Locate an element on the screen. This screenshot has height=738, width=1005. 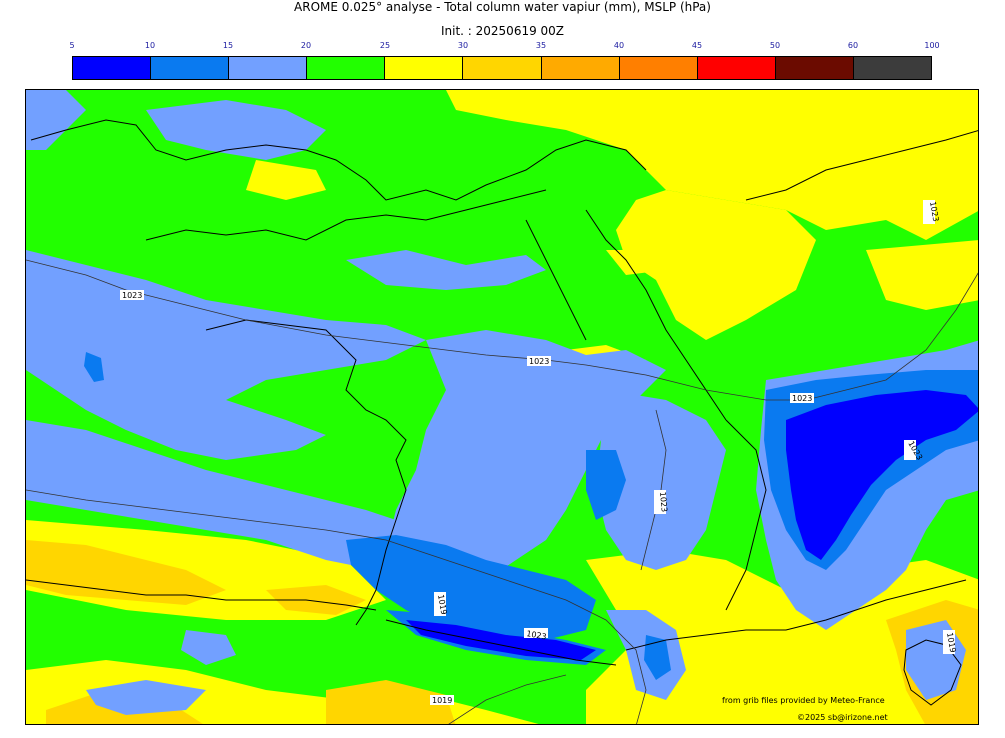
colorbar-tick: 15 is located at coordinates (228, 45).